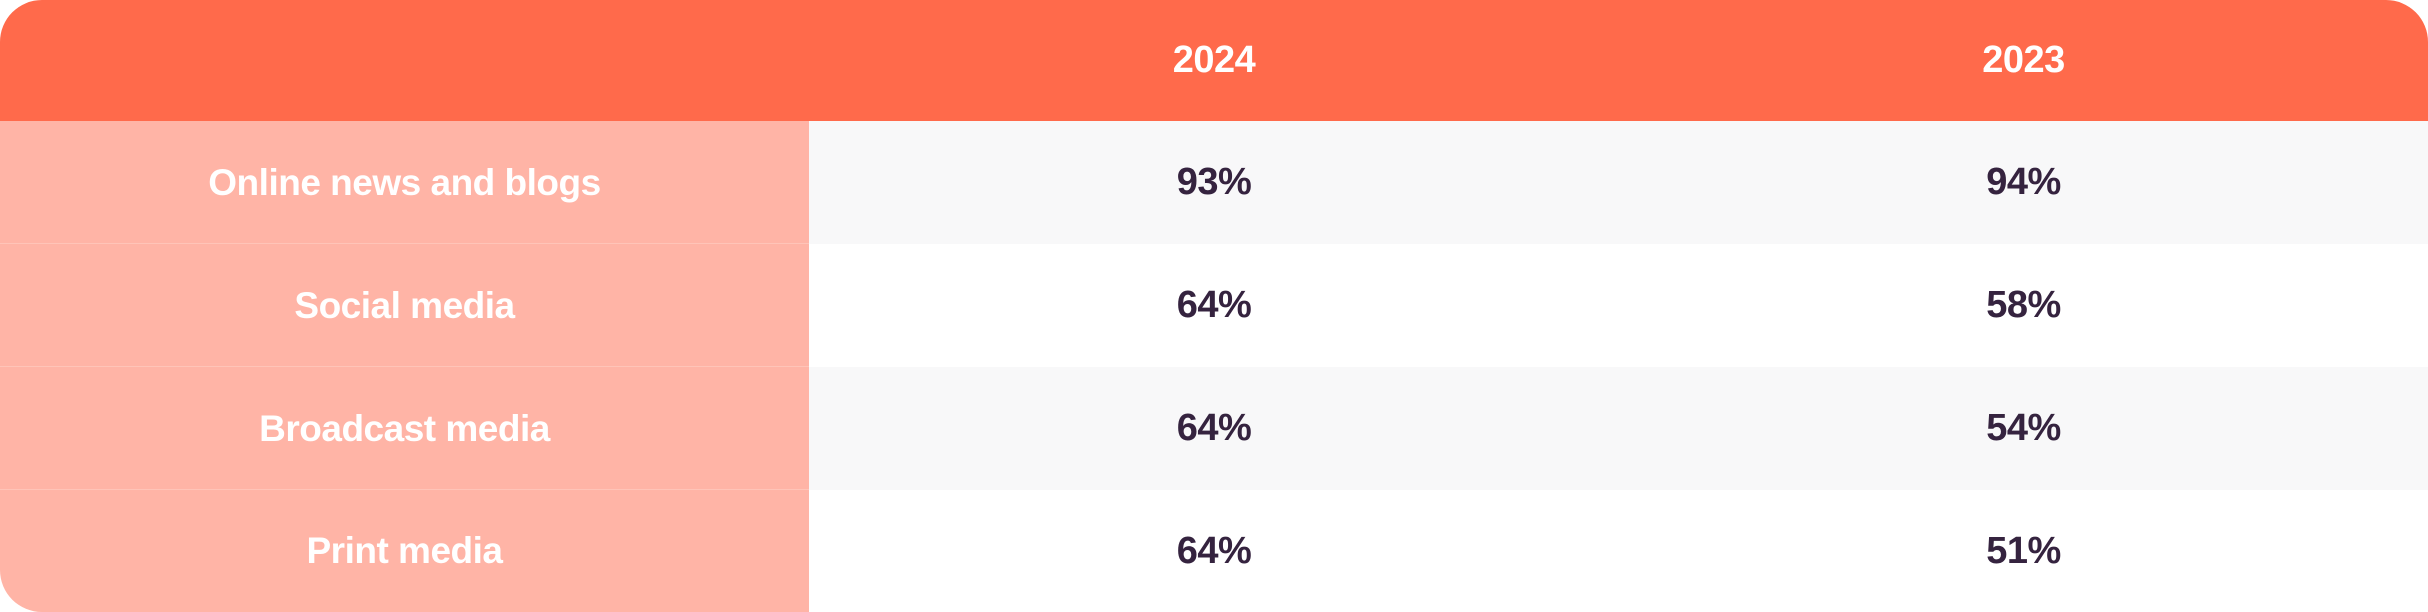 The image size is (2428, 612). I want to click on header-2024: 2024, so click(1214, 60).